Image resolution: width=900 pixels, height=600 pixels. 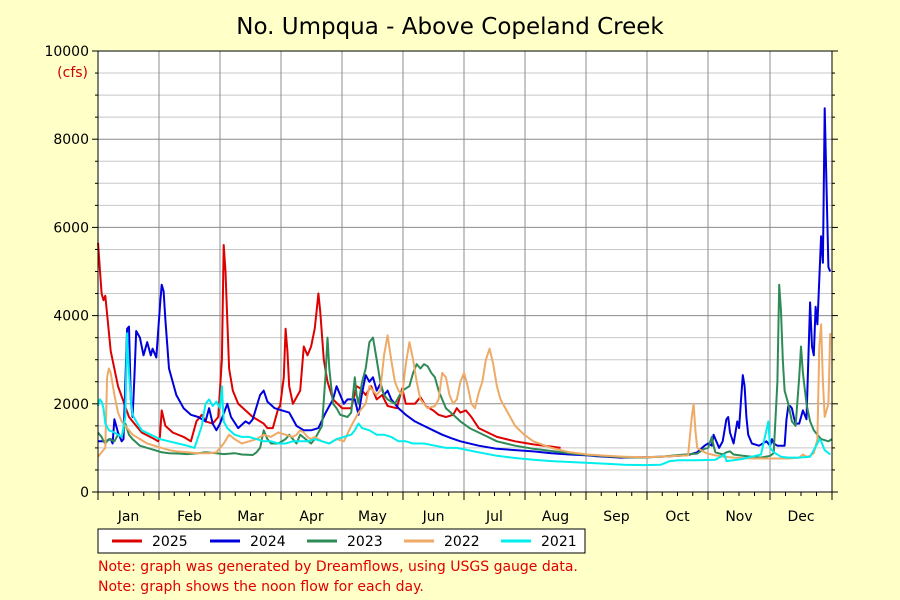 What do you see at coordinates (71, 140) in the screenshot?
I see `y-tick-label: 8000` at bounding box center [71, 140].